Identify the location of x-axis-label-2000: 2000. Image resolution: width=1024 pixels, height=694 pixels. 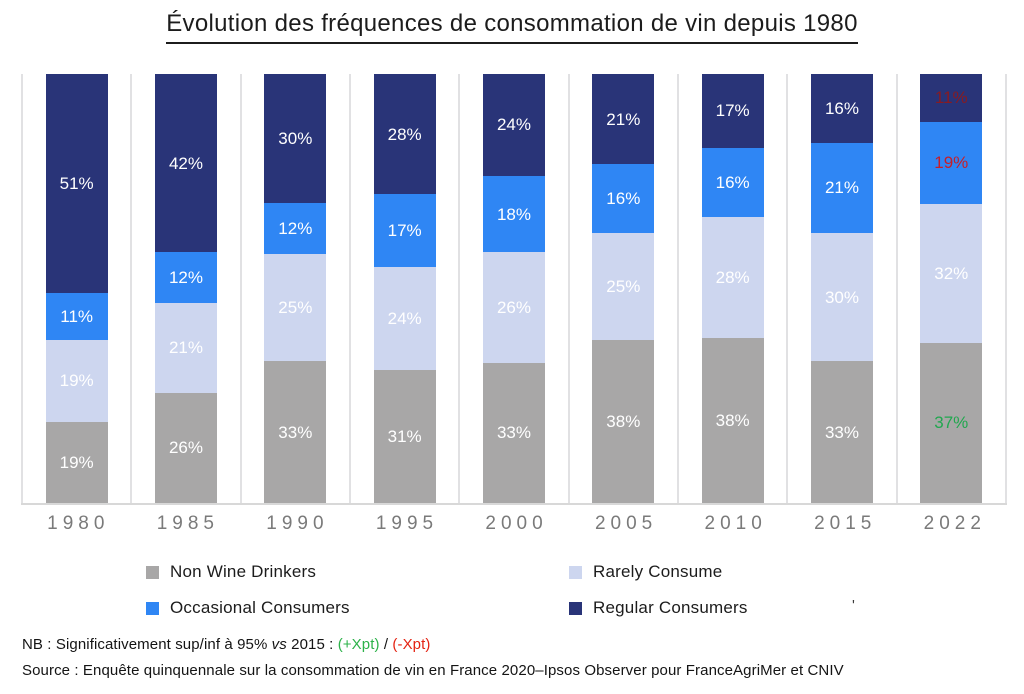
(516, 523).